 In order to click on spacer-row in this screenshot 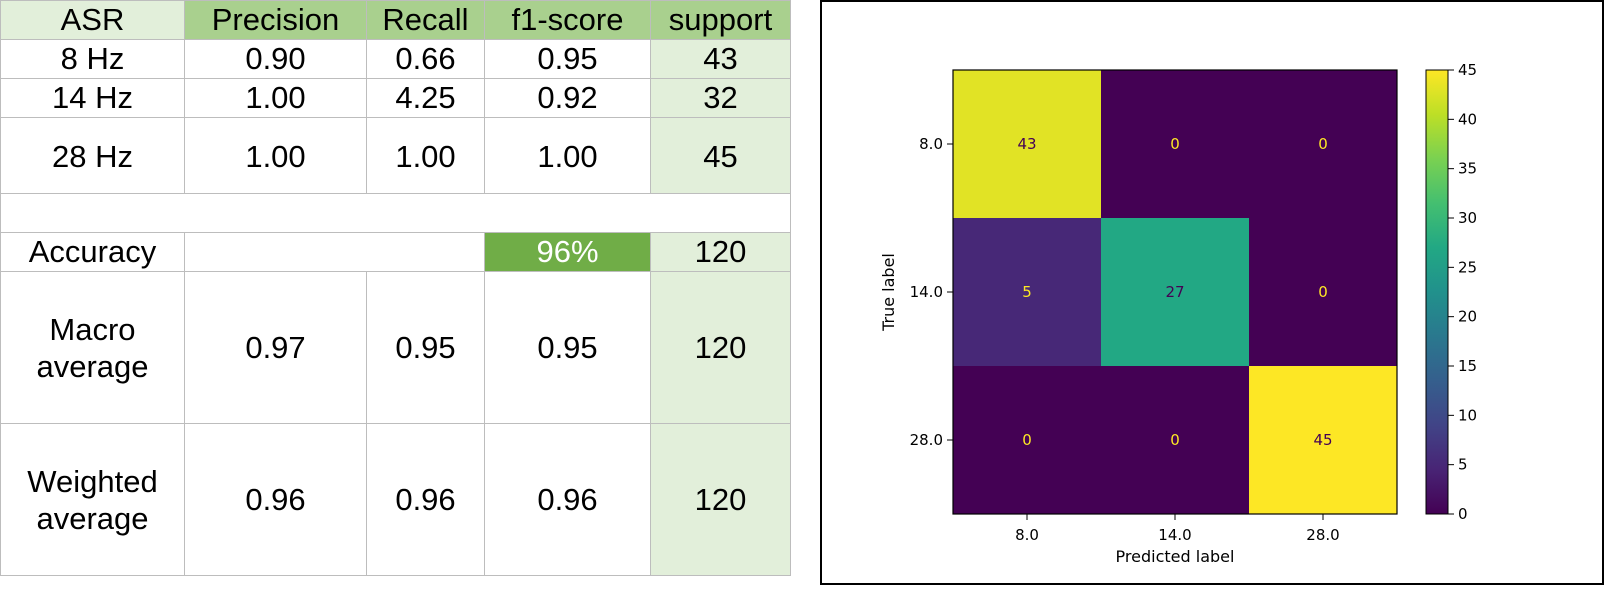, I will do `click(395, 213)`.